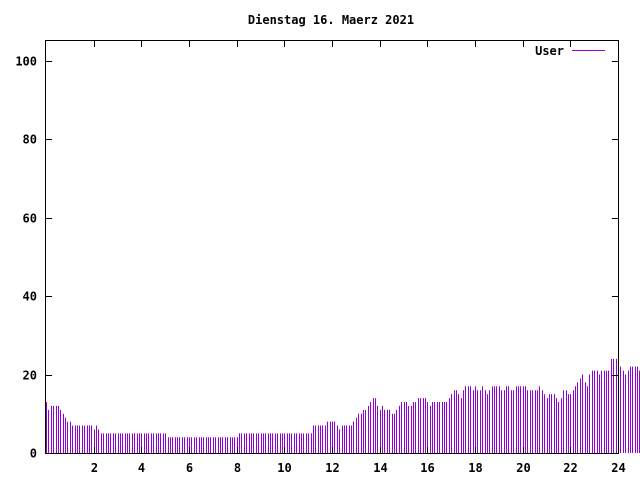 The image size is (640, 480). Describe the element at coordinates (570, 468) in the screenshot. I see `x-tick-label: 22` at that location.